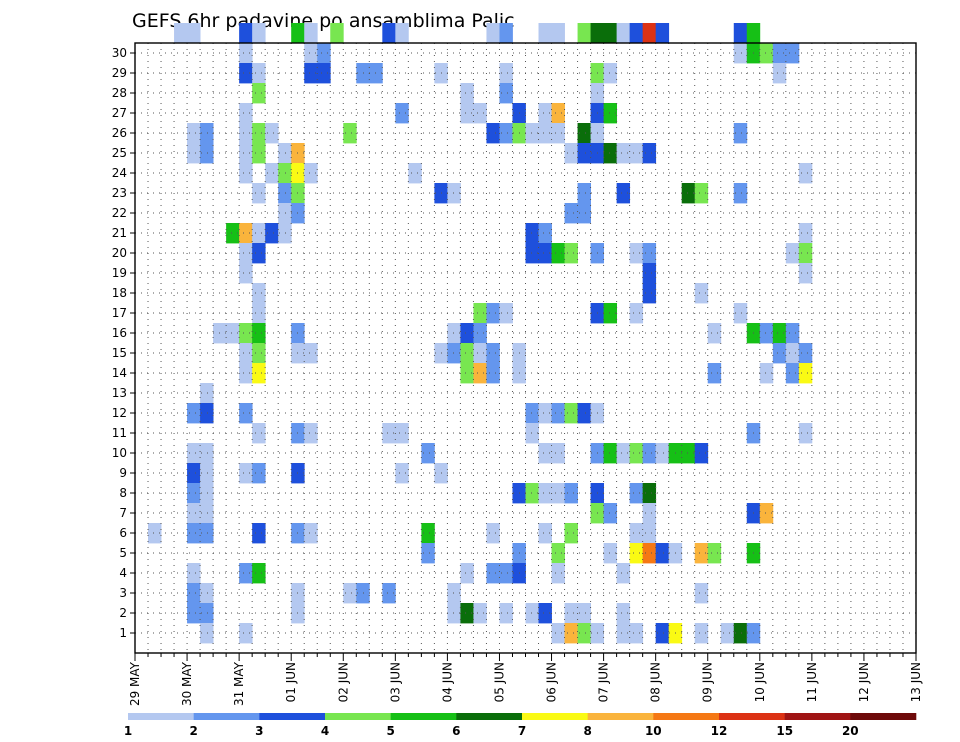 This screenshot has height=742, width=960. I want to click on legend-tick-label: 2, so click(194, 731).